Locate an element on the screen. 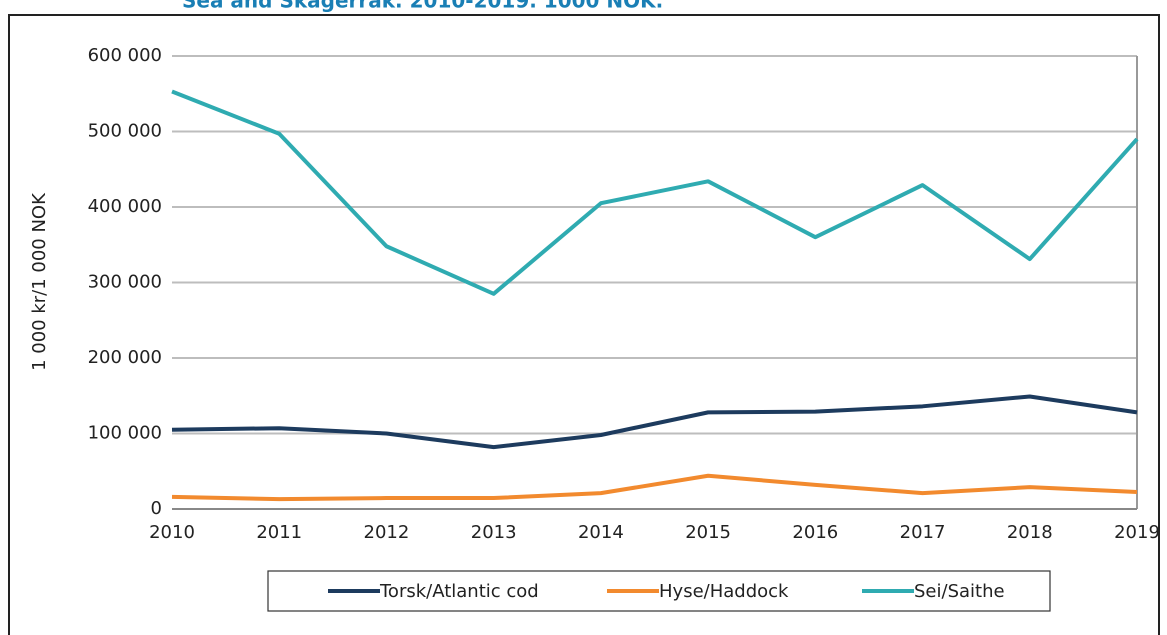  y-axis-label: 1 000 kr/1 000 NOK is located at coordinates (39, 281).